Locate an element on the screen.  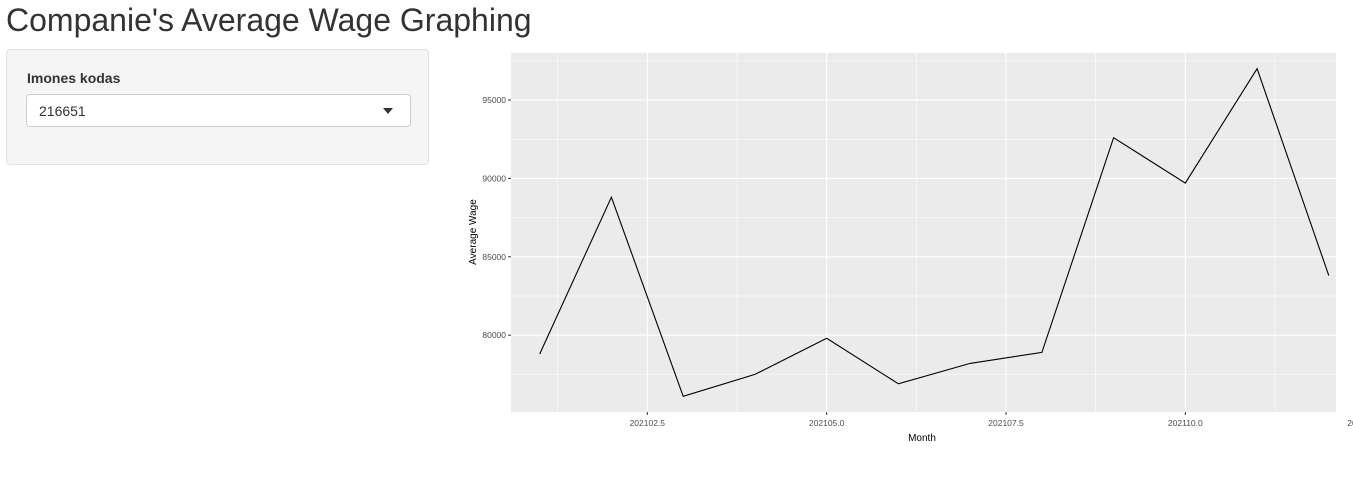
y-tick-label: 80000 is located at coordinates (494, 335).